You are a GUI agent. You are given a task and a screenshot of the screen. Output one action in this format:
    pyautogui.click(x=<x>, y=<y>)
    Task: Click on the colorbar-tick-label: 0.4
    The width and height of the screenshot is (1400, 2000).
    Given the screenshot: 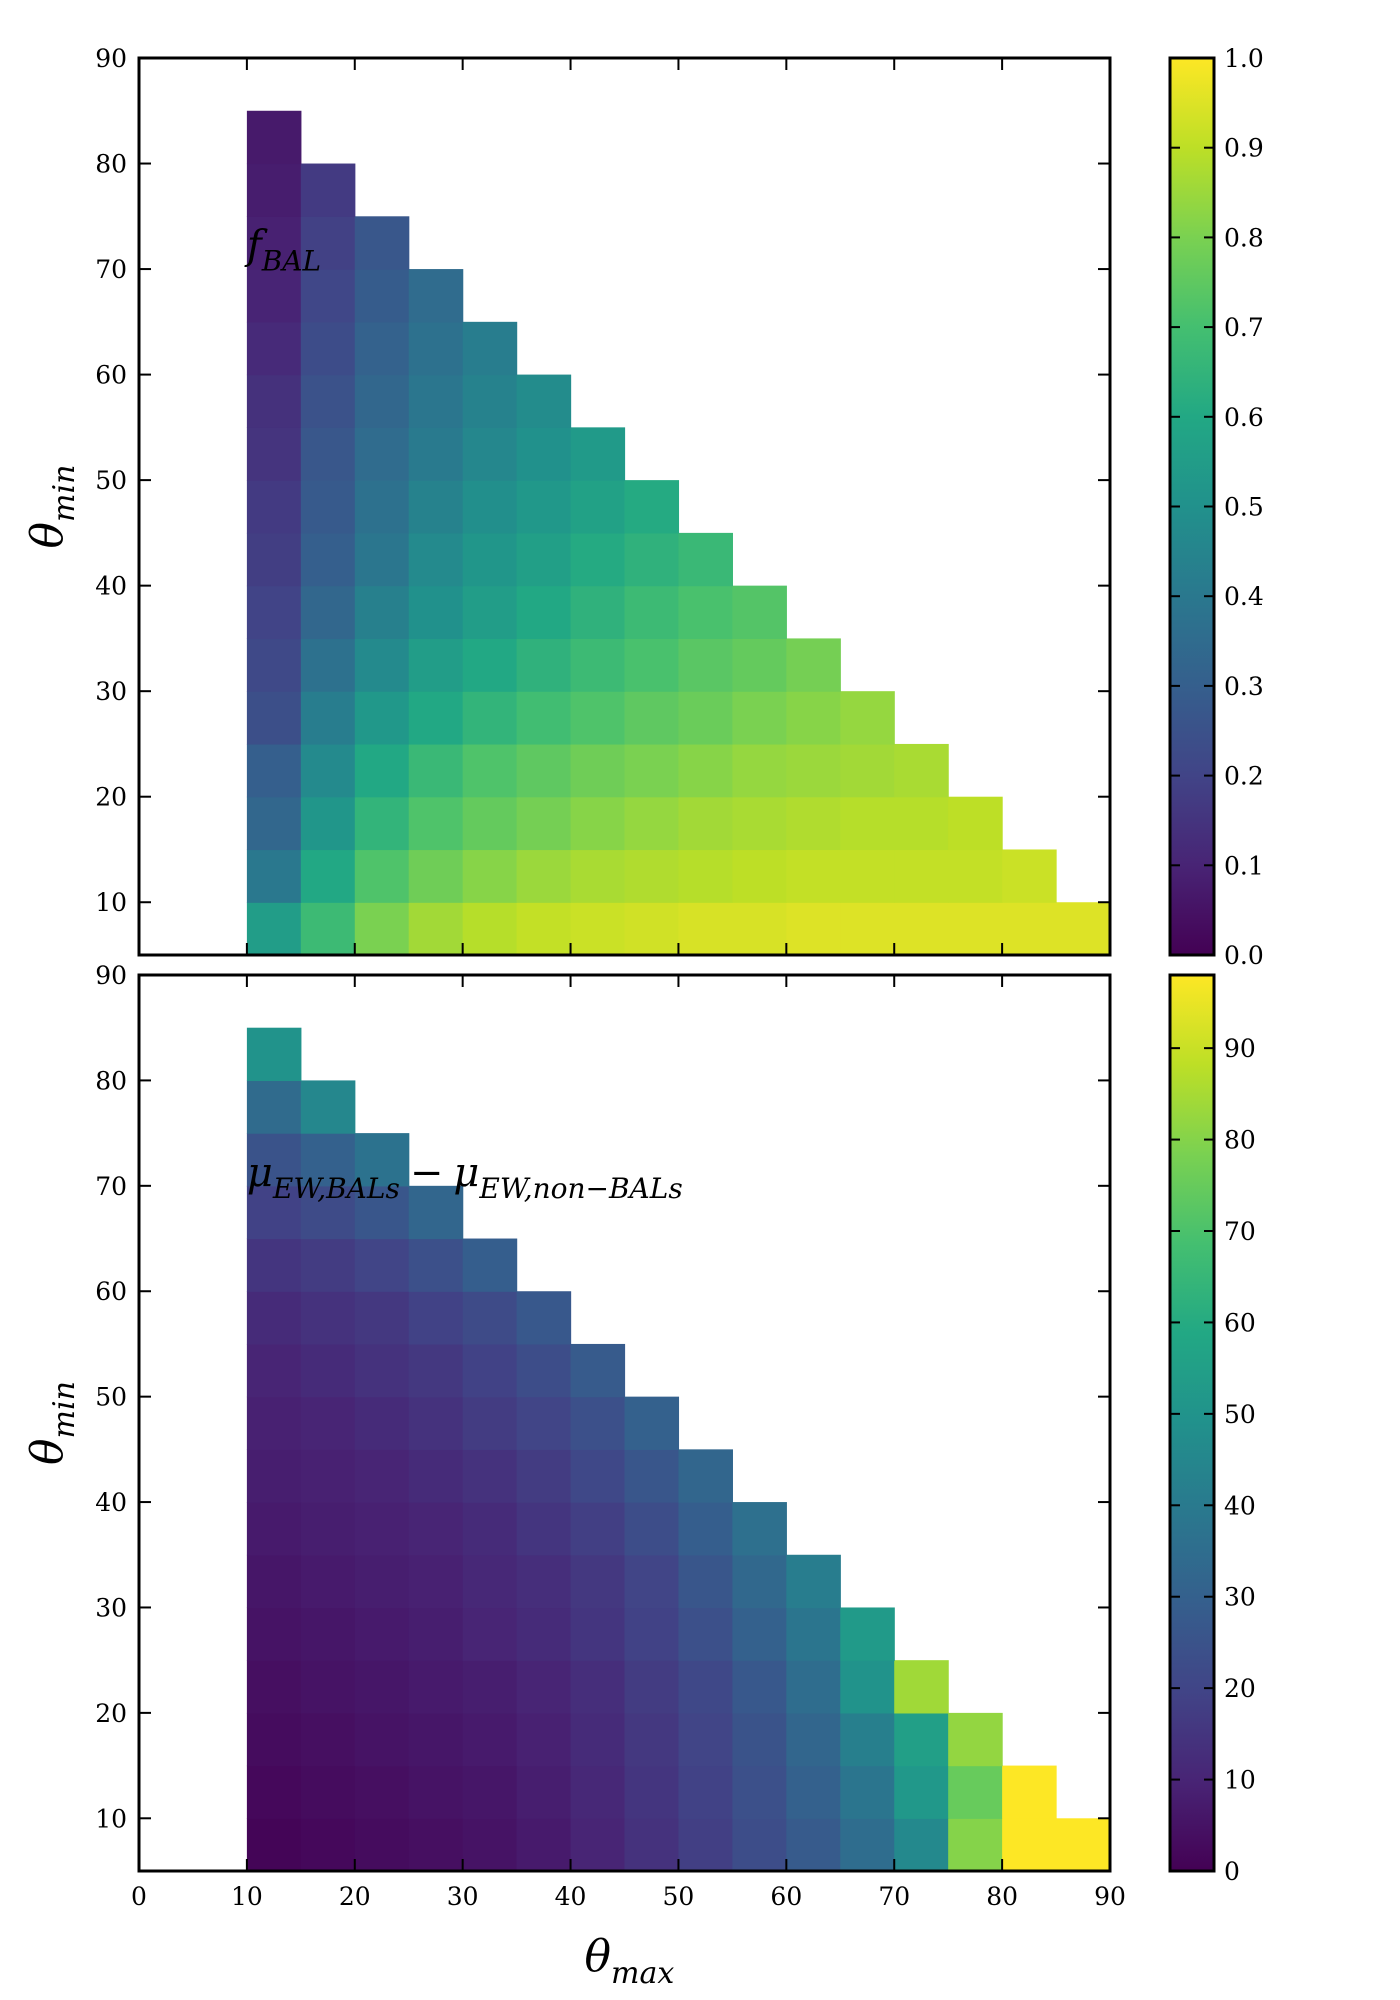 What is the action you would take?
    pyautogui.click(x=1244, y=596)
    